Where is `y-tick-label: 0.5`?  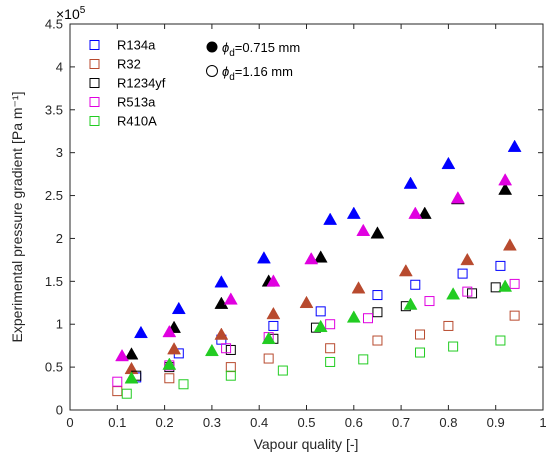
y-tick-label: 0.5 is located at coordinates (54, 367).